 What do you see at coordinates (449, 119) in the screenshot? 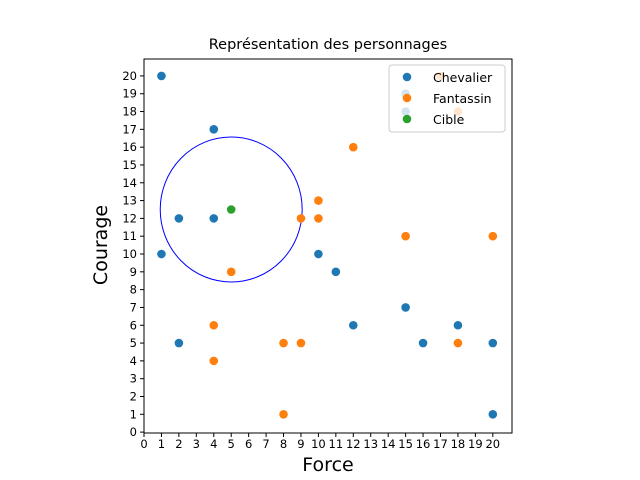
I see `legend-label-cible: Cible` at bounding box center [449, 119].